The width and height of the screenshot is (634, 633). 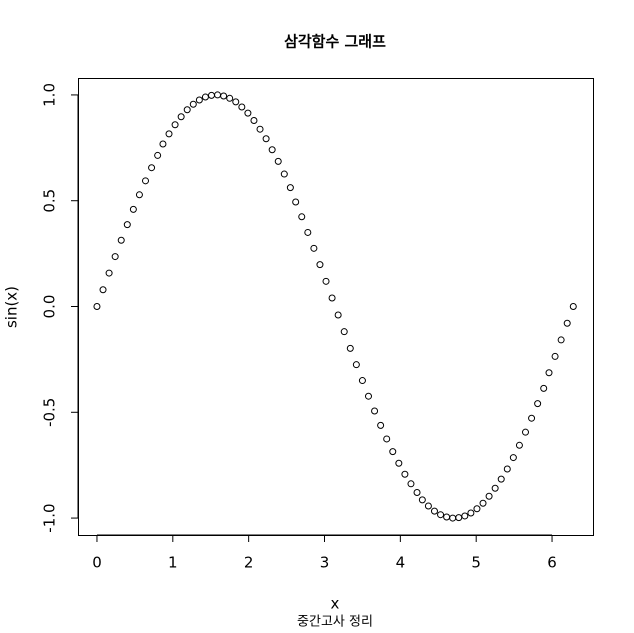 I want to click on y-tick-label: 0.5, so click(x=50, y=201).